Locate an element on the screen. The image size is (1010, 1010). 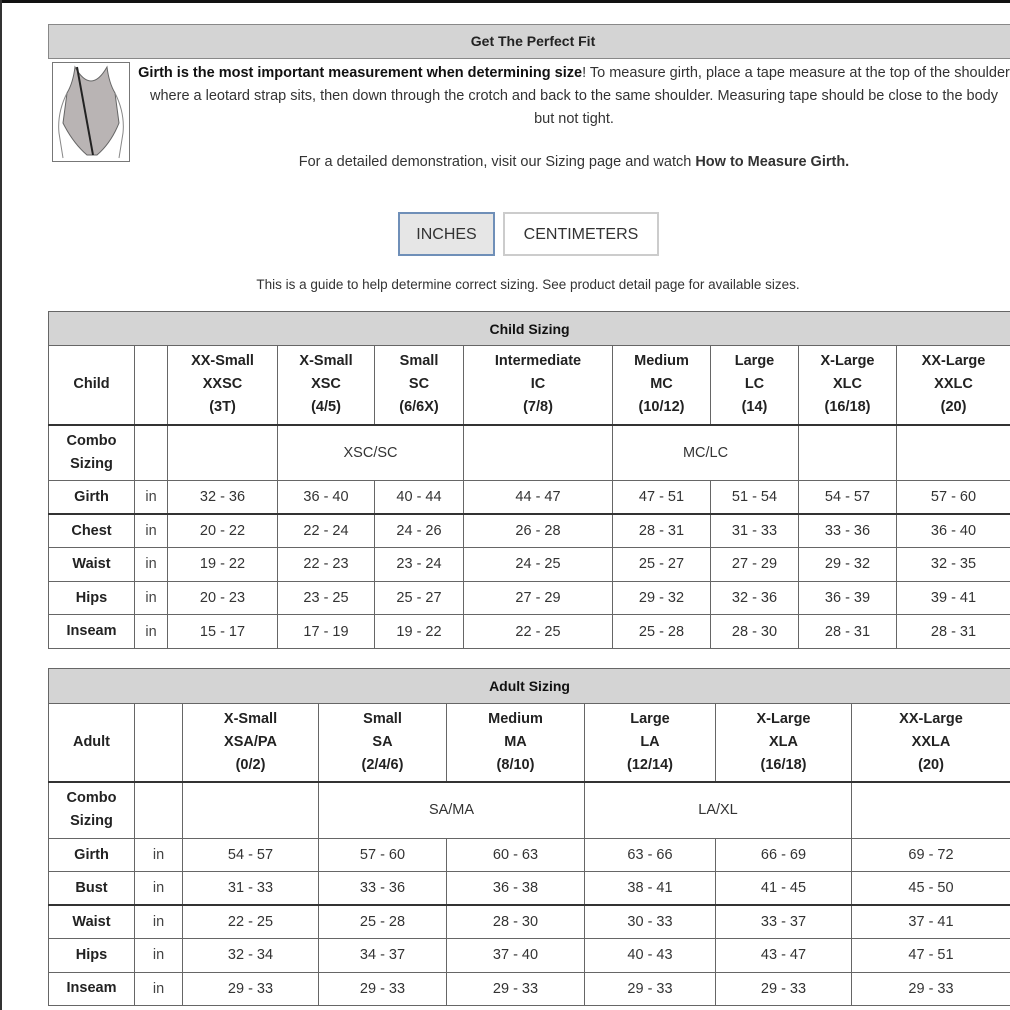
size-header-line: SA is located at coordinates (382, 741).